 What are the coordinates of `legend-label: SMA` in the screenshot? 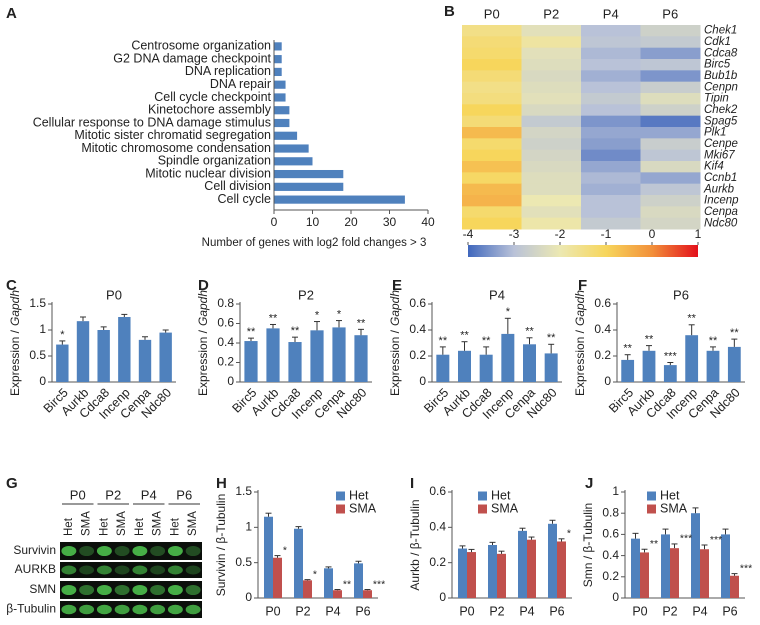 It's located at (363, 508).